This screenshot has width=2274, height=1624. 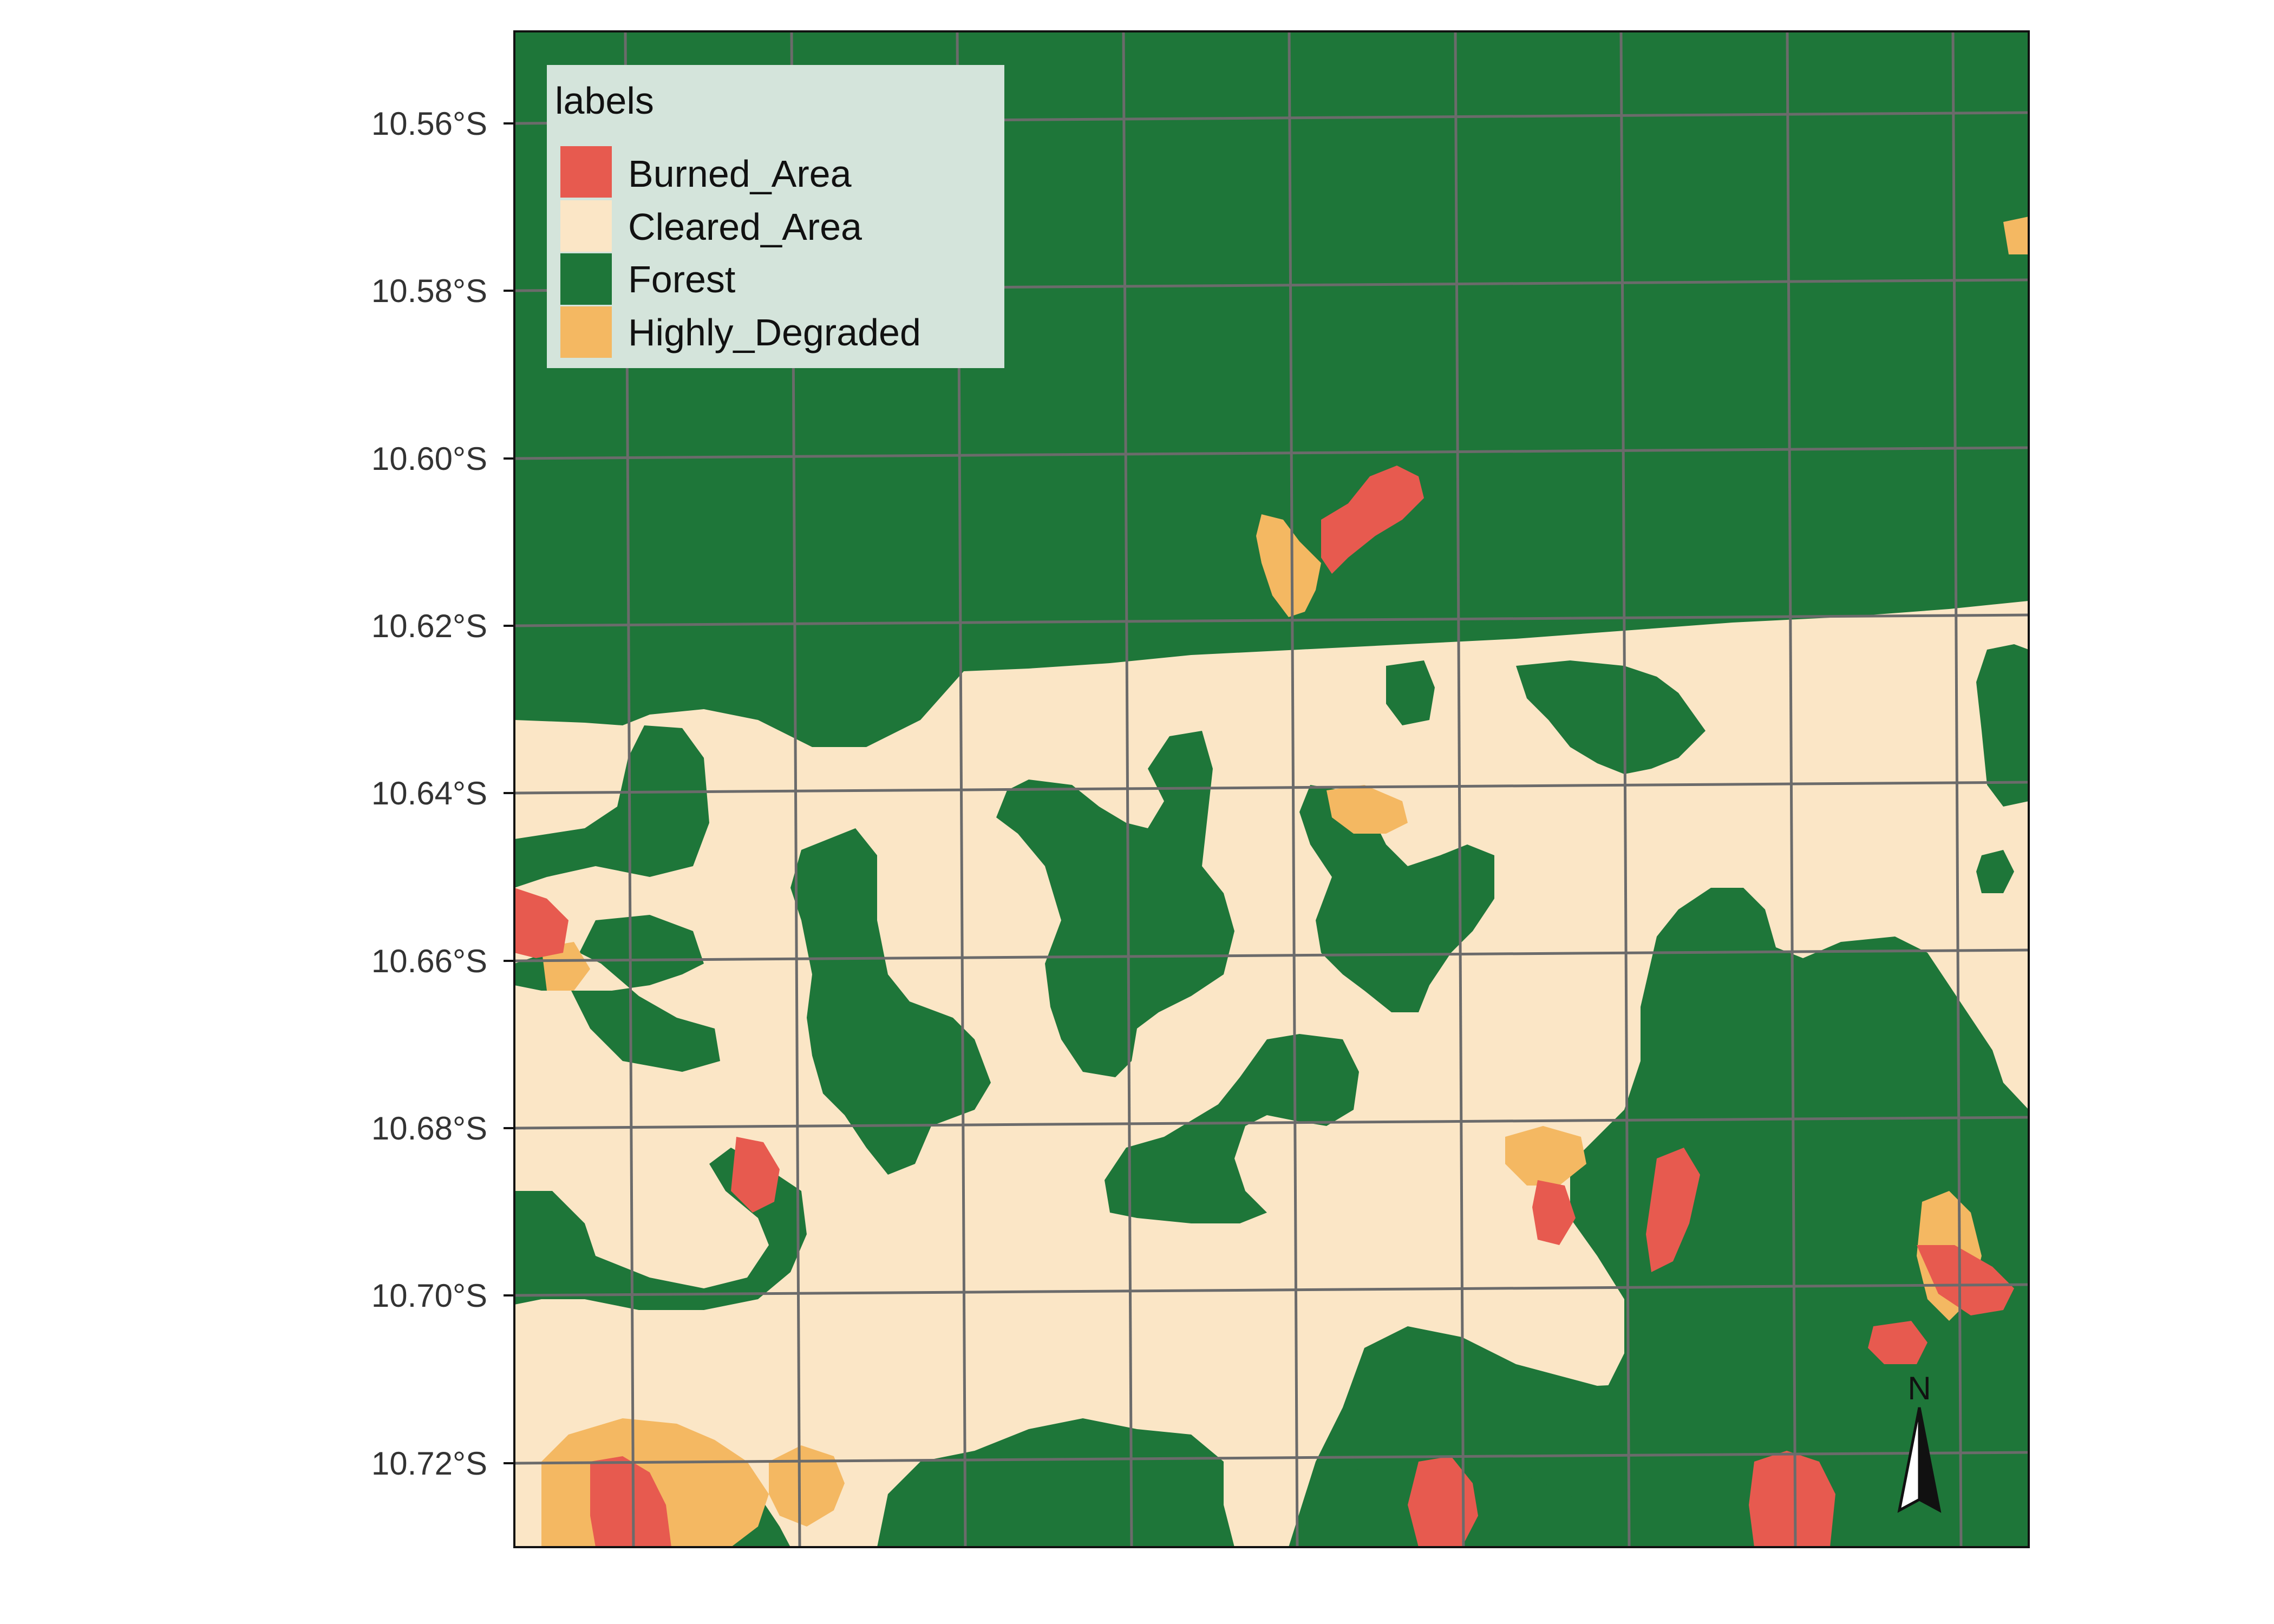 I want to click on north-arrow-label: N, so click(x=1919, y=1388).